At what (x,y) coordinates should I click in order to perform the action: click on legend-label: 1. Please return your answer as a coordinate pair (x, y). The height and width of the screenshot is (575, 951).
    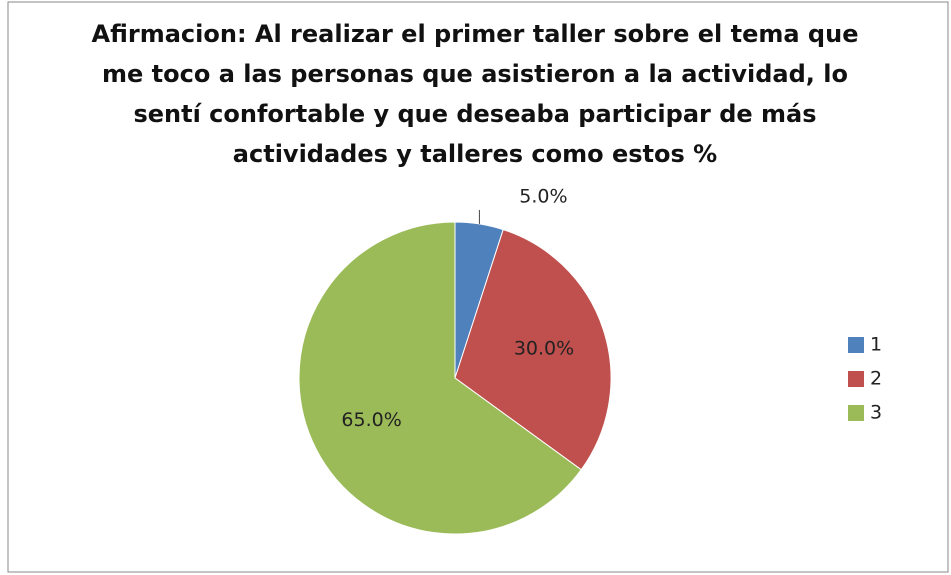
    Looking at the image, I should click on (876, 345).